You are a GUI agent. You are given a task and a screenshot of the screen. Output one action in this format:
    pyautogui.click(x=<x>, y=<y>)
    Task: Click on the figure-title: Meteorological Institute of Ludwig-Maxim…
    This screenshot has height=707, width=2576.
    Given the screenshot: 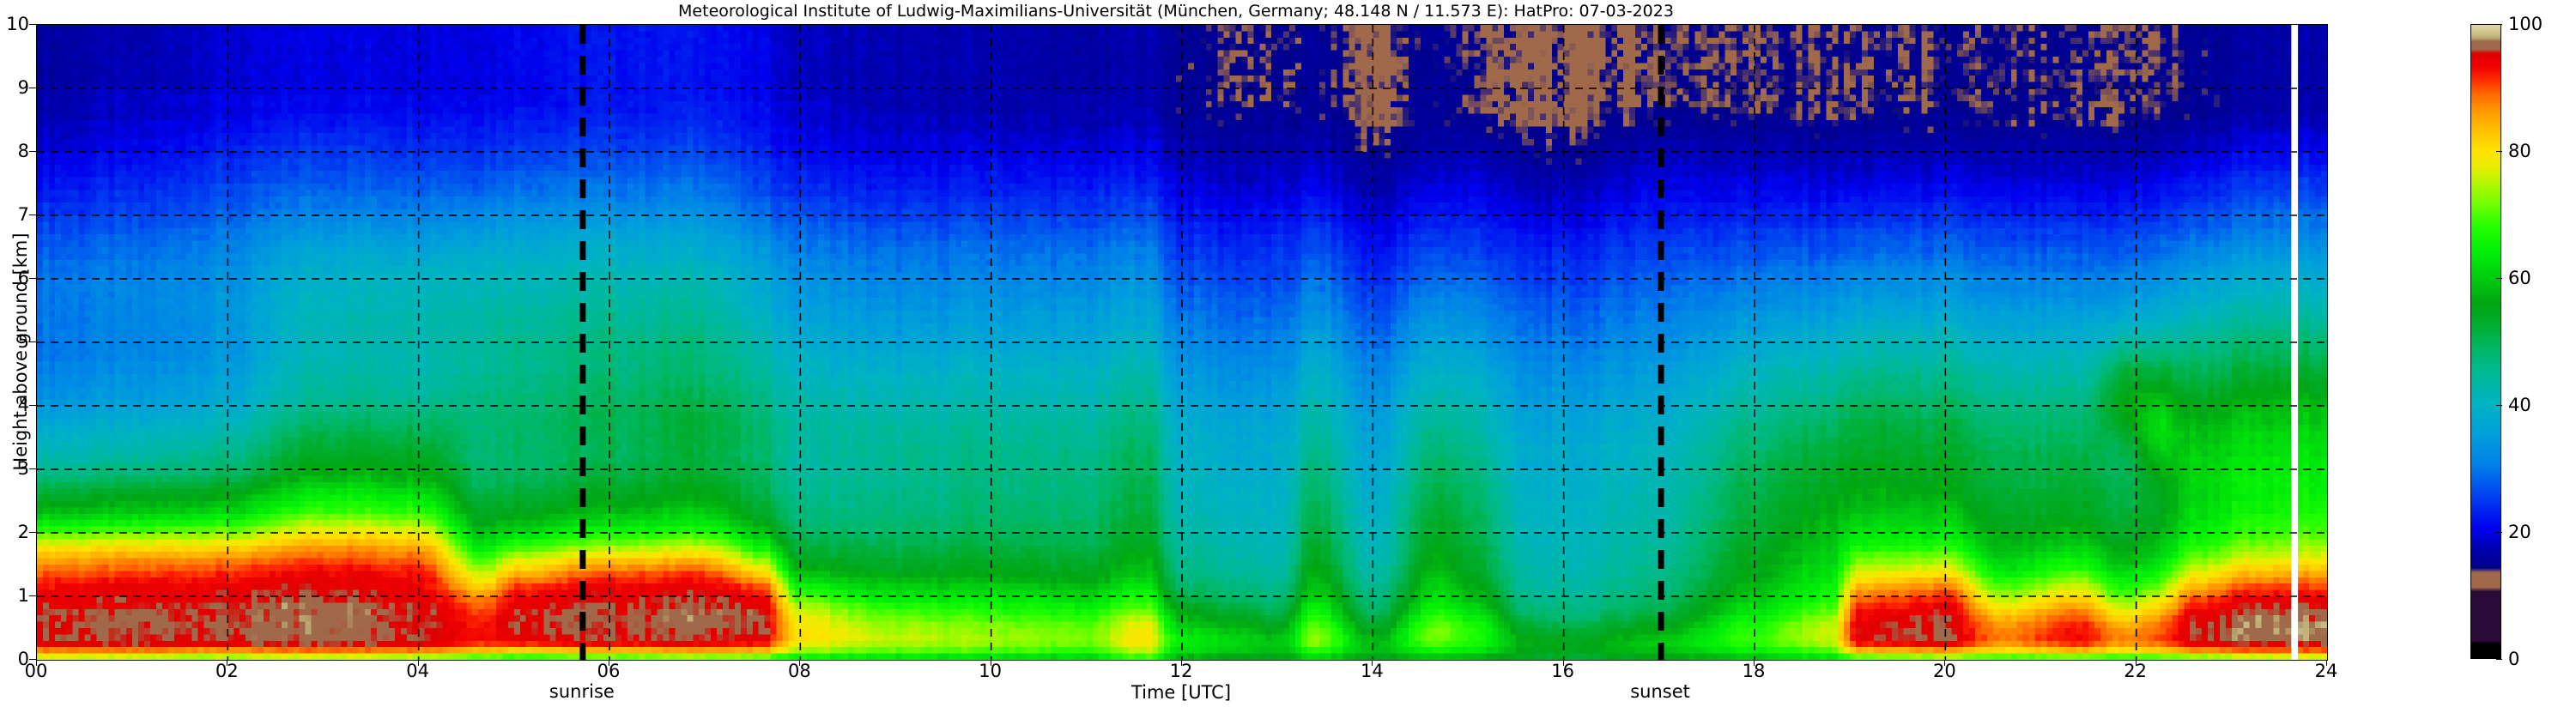 What is the action you would take?
    pyautogui.click(x=1176, y=11)
    